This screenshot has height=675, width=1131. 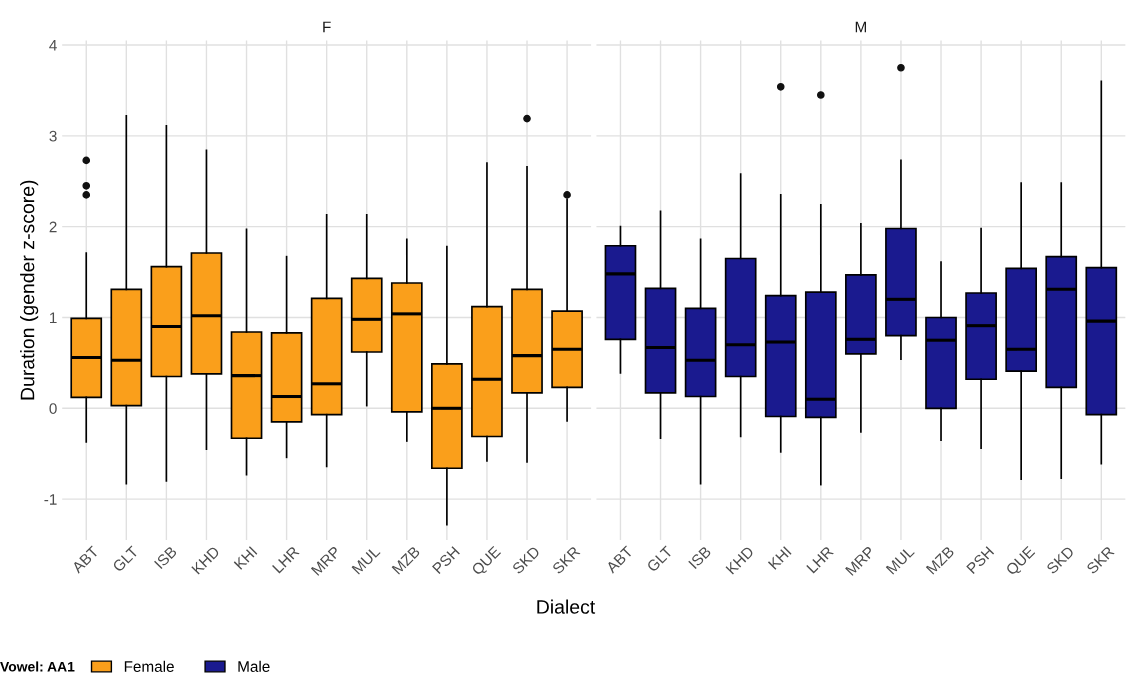 I want to click on y-tick-label: 0, so click(x=53, y=408).